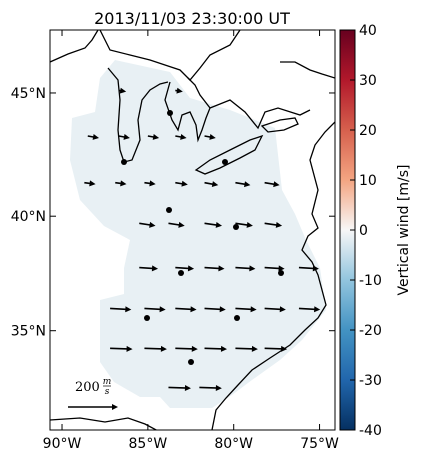 This screenshot has width=421, height=465. I want to click on colorbar-tick-label: 0, so click(363, 231).